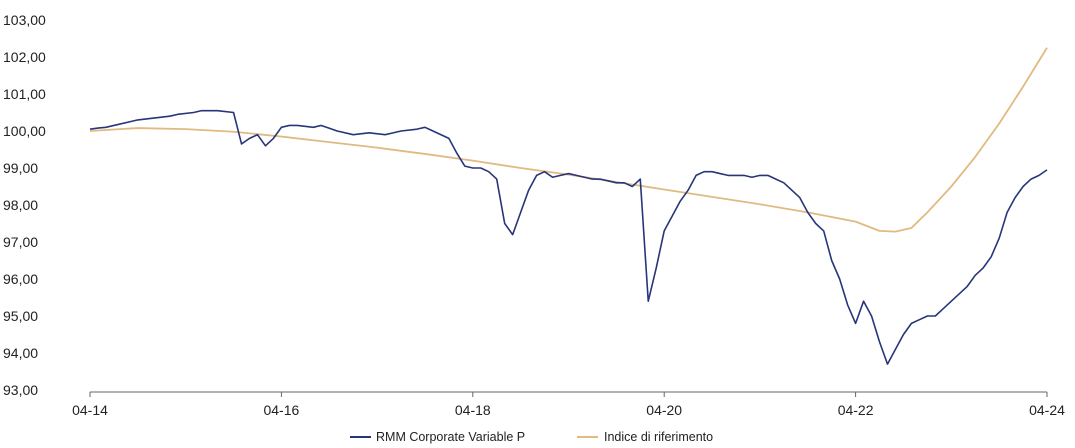 The width and height of the screenshot is (1075, 448). Describe the element at coordinates (20, 242) in the screenshot. I see `y-tick-label: 97,00` at that location.